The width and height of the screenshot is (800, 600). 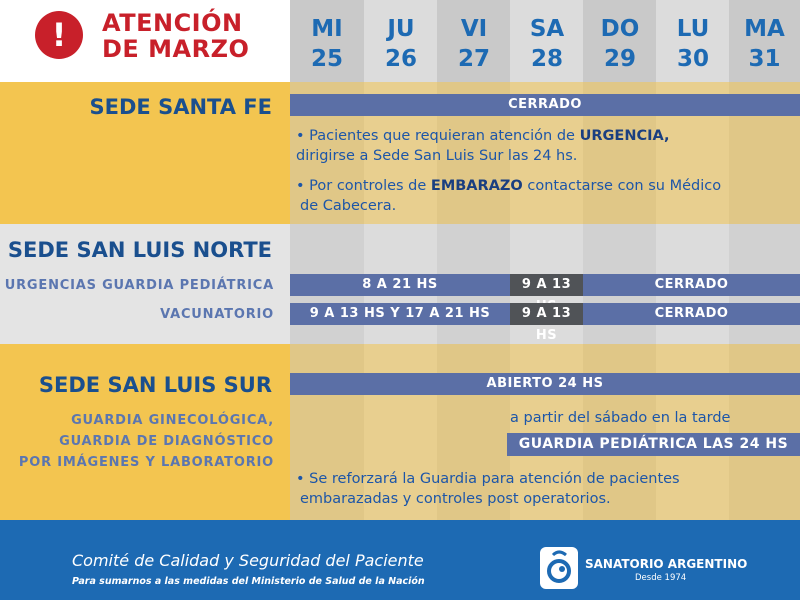 I want to click on title-line-1: ATENCIÓN, so click(x=172, y=23).